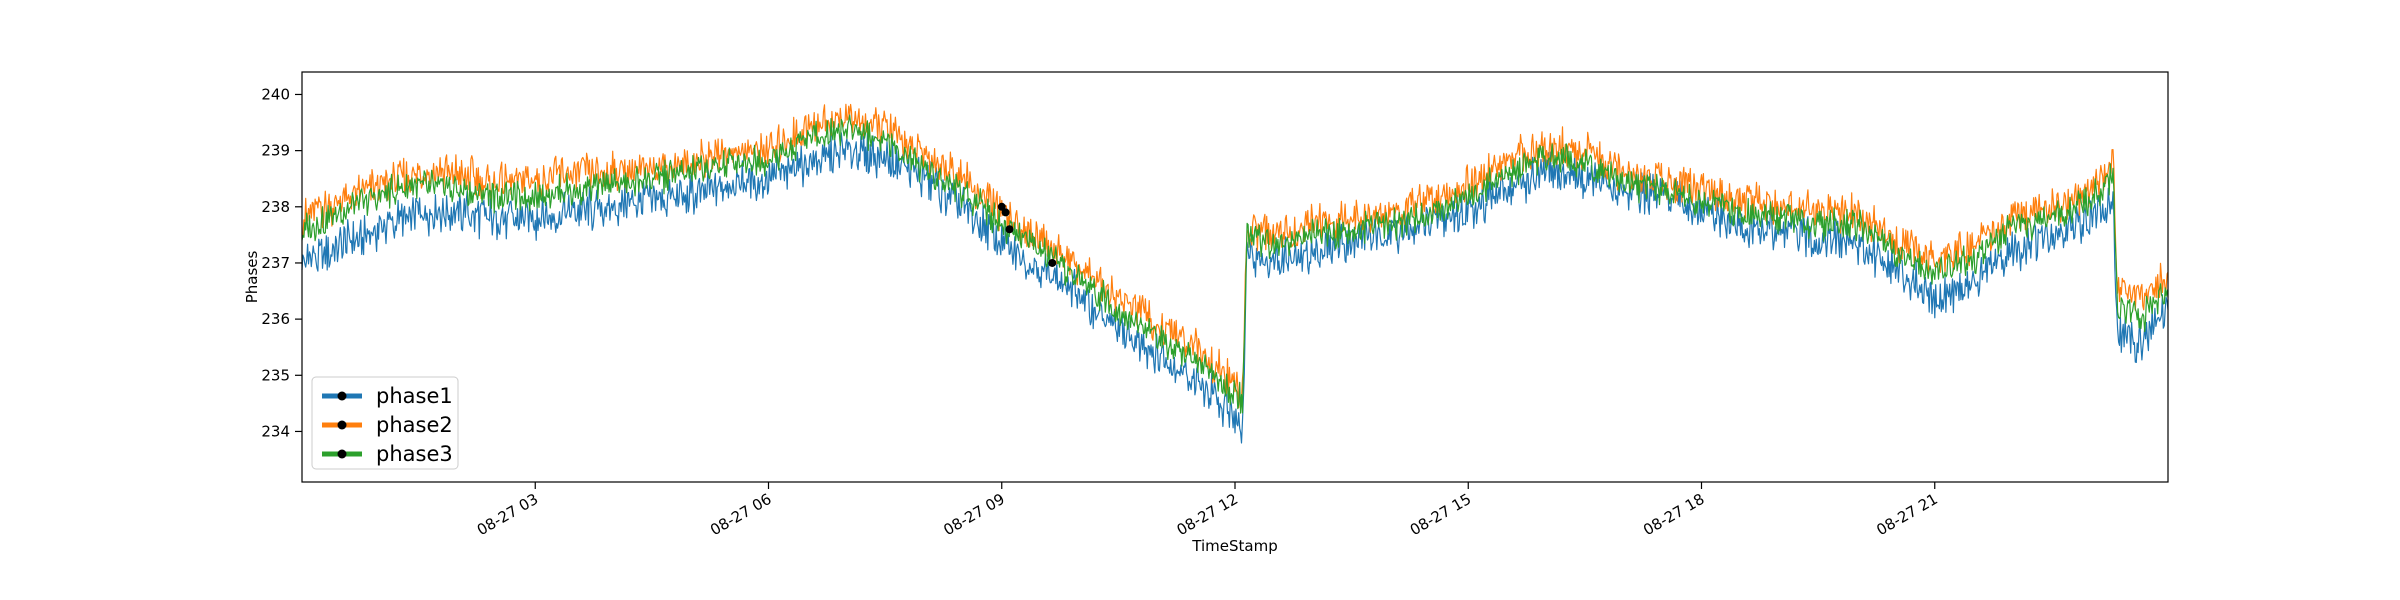 This screenshot has height=600, width=2400. What do you see at coordinates (740, 514) in the screenshot?
I see `x-tick-label: 08-27 06` at bounding box center [740, 514].